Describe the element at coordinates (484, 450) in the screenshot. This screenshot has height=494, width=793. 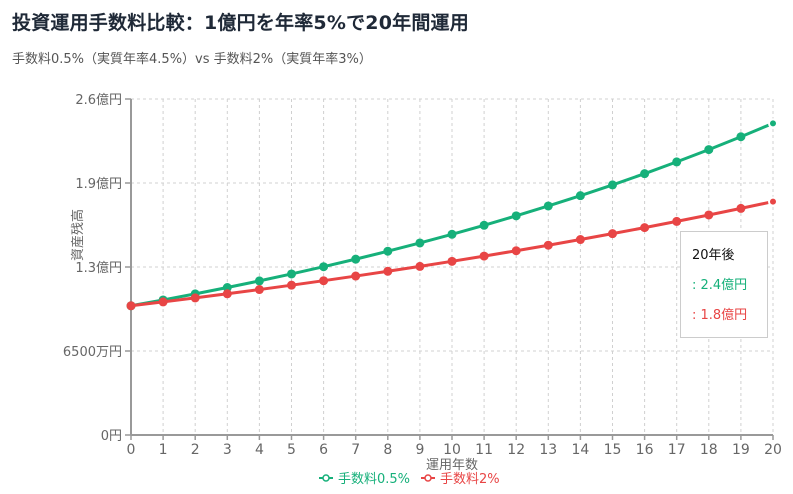
I see `x-tick-label: 11` at that location.